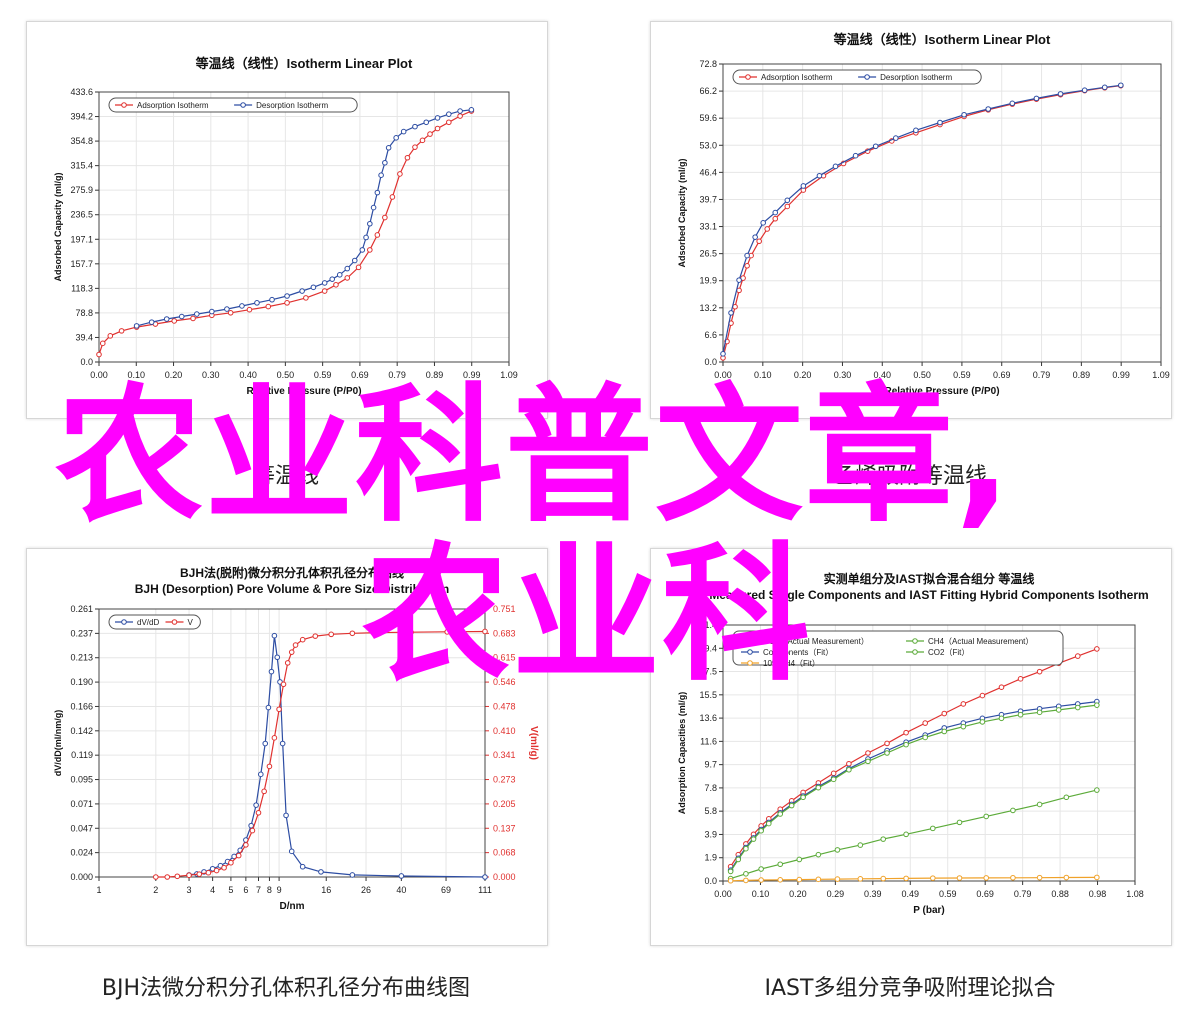 This screenshot has height=1032, width=1200. What do you see at coordinates (1002, 375) in the screenshot?
I see `x-tick-label: 0.69` at bounding box center [1002, 375].